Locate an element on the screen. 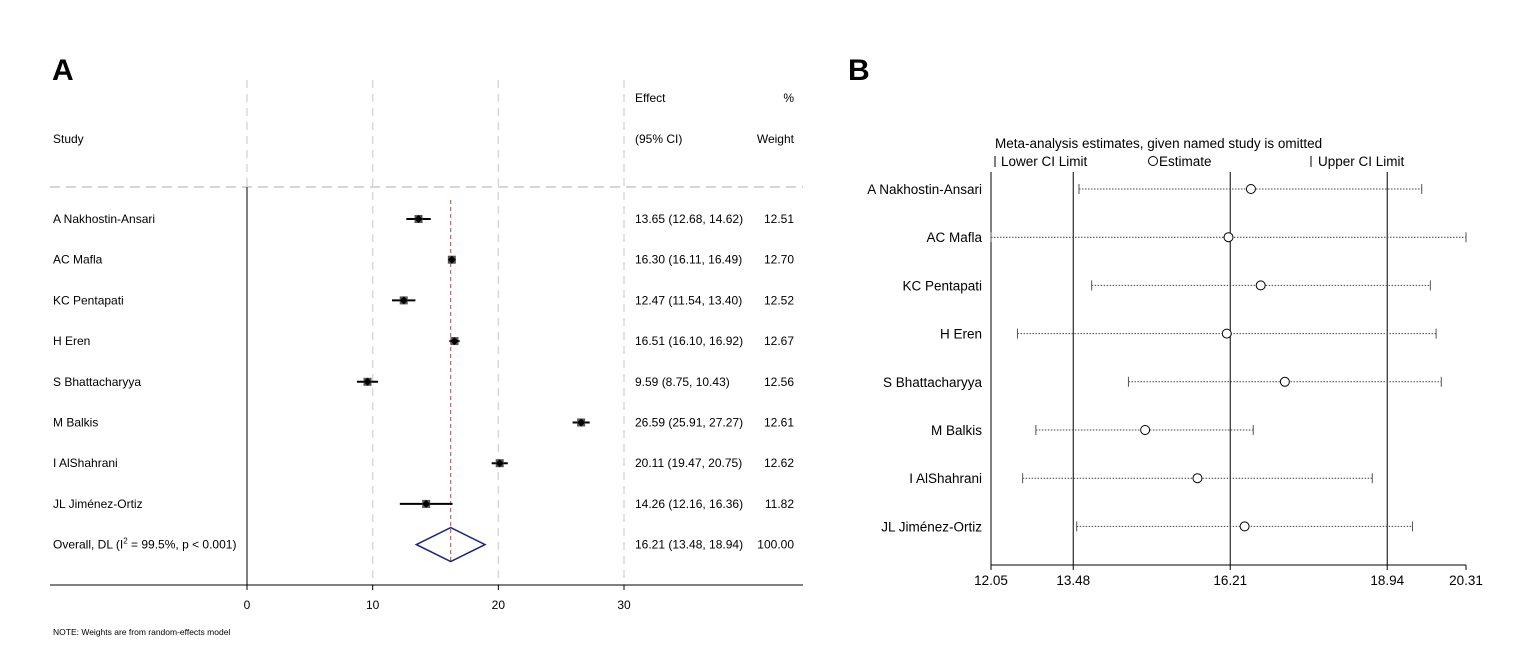 The image size is (1526, 652). overall-label-sup: 2 is located at coordinates (125, 541).